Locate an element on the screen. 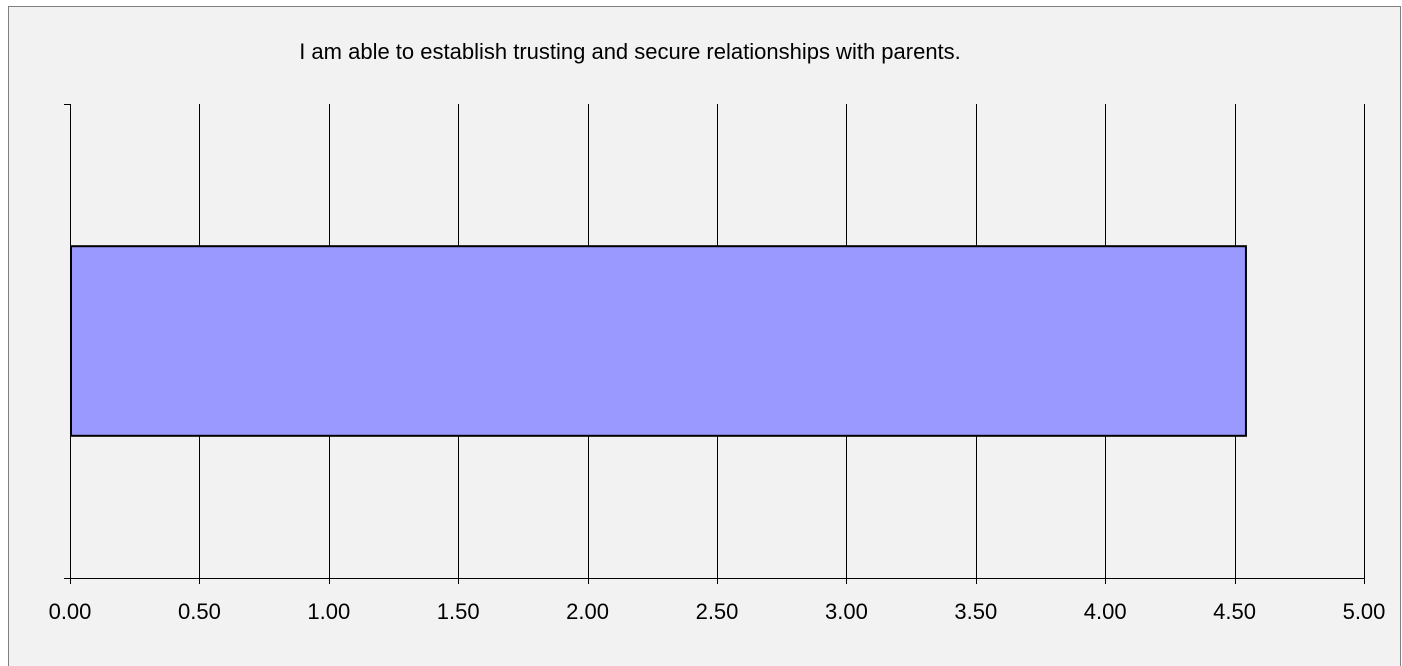 Image resolution: width=1402 pixels, height=666 pixels. x-tick-label: 2.00 is located at coordinates (587, 611).